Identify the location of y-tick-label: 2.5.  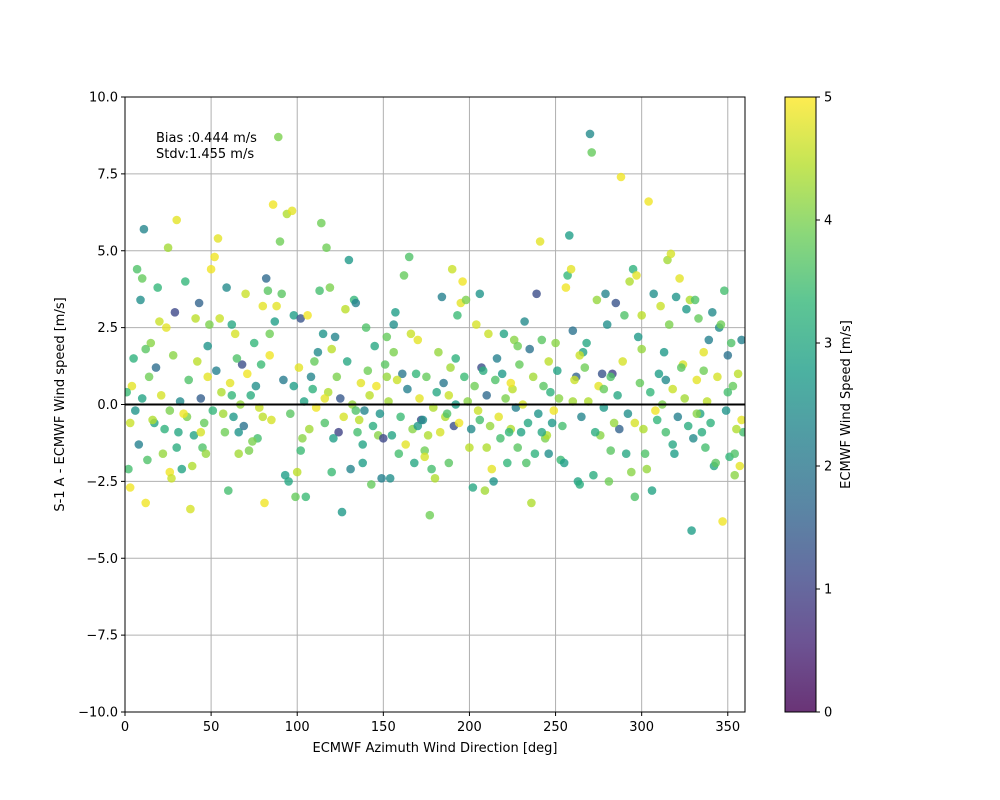
(107, 328).